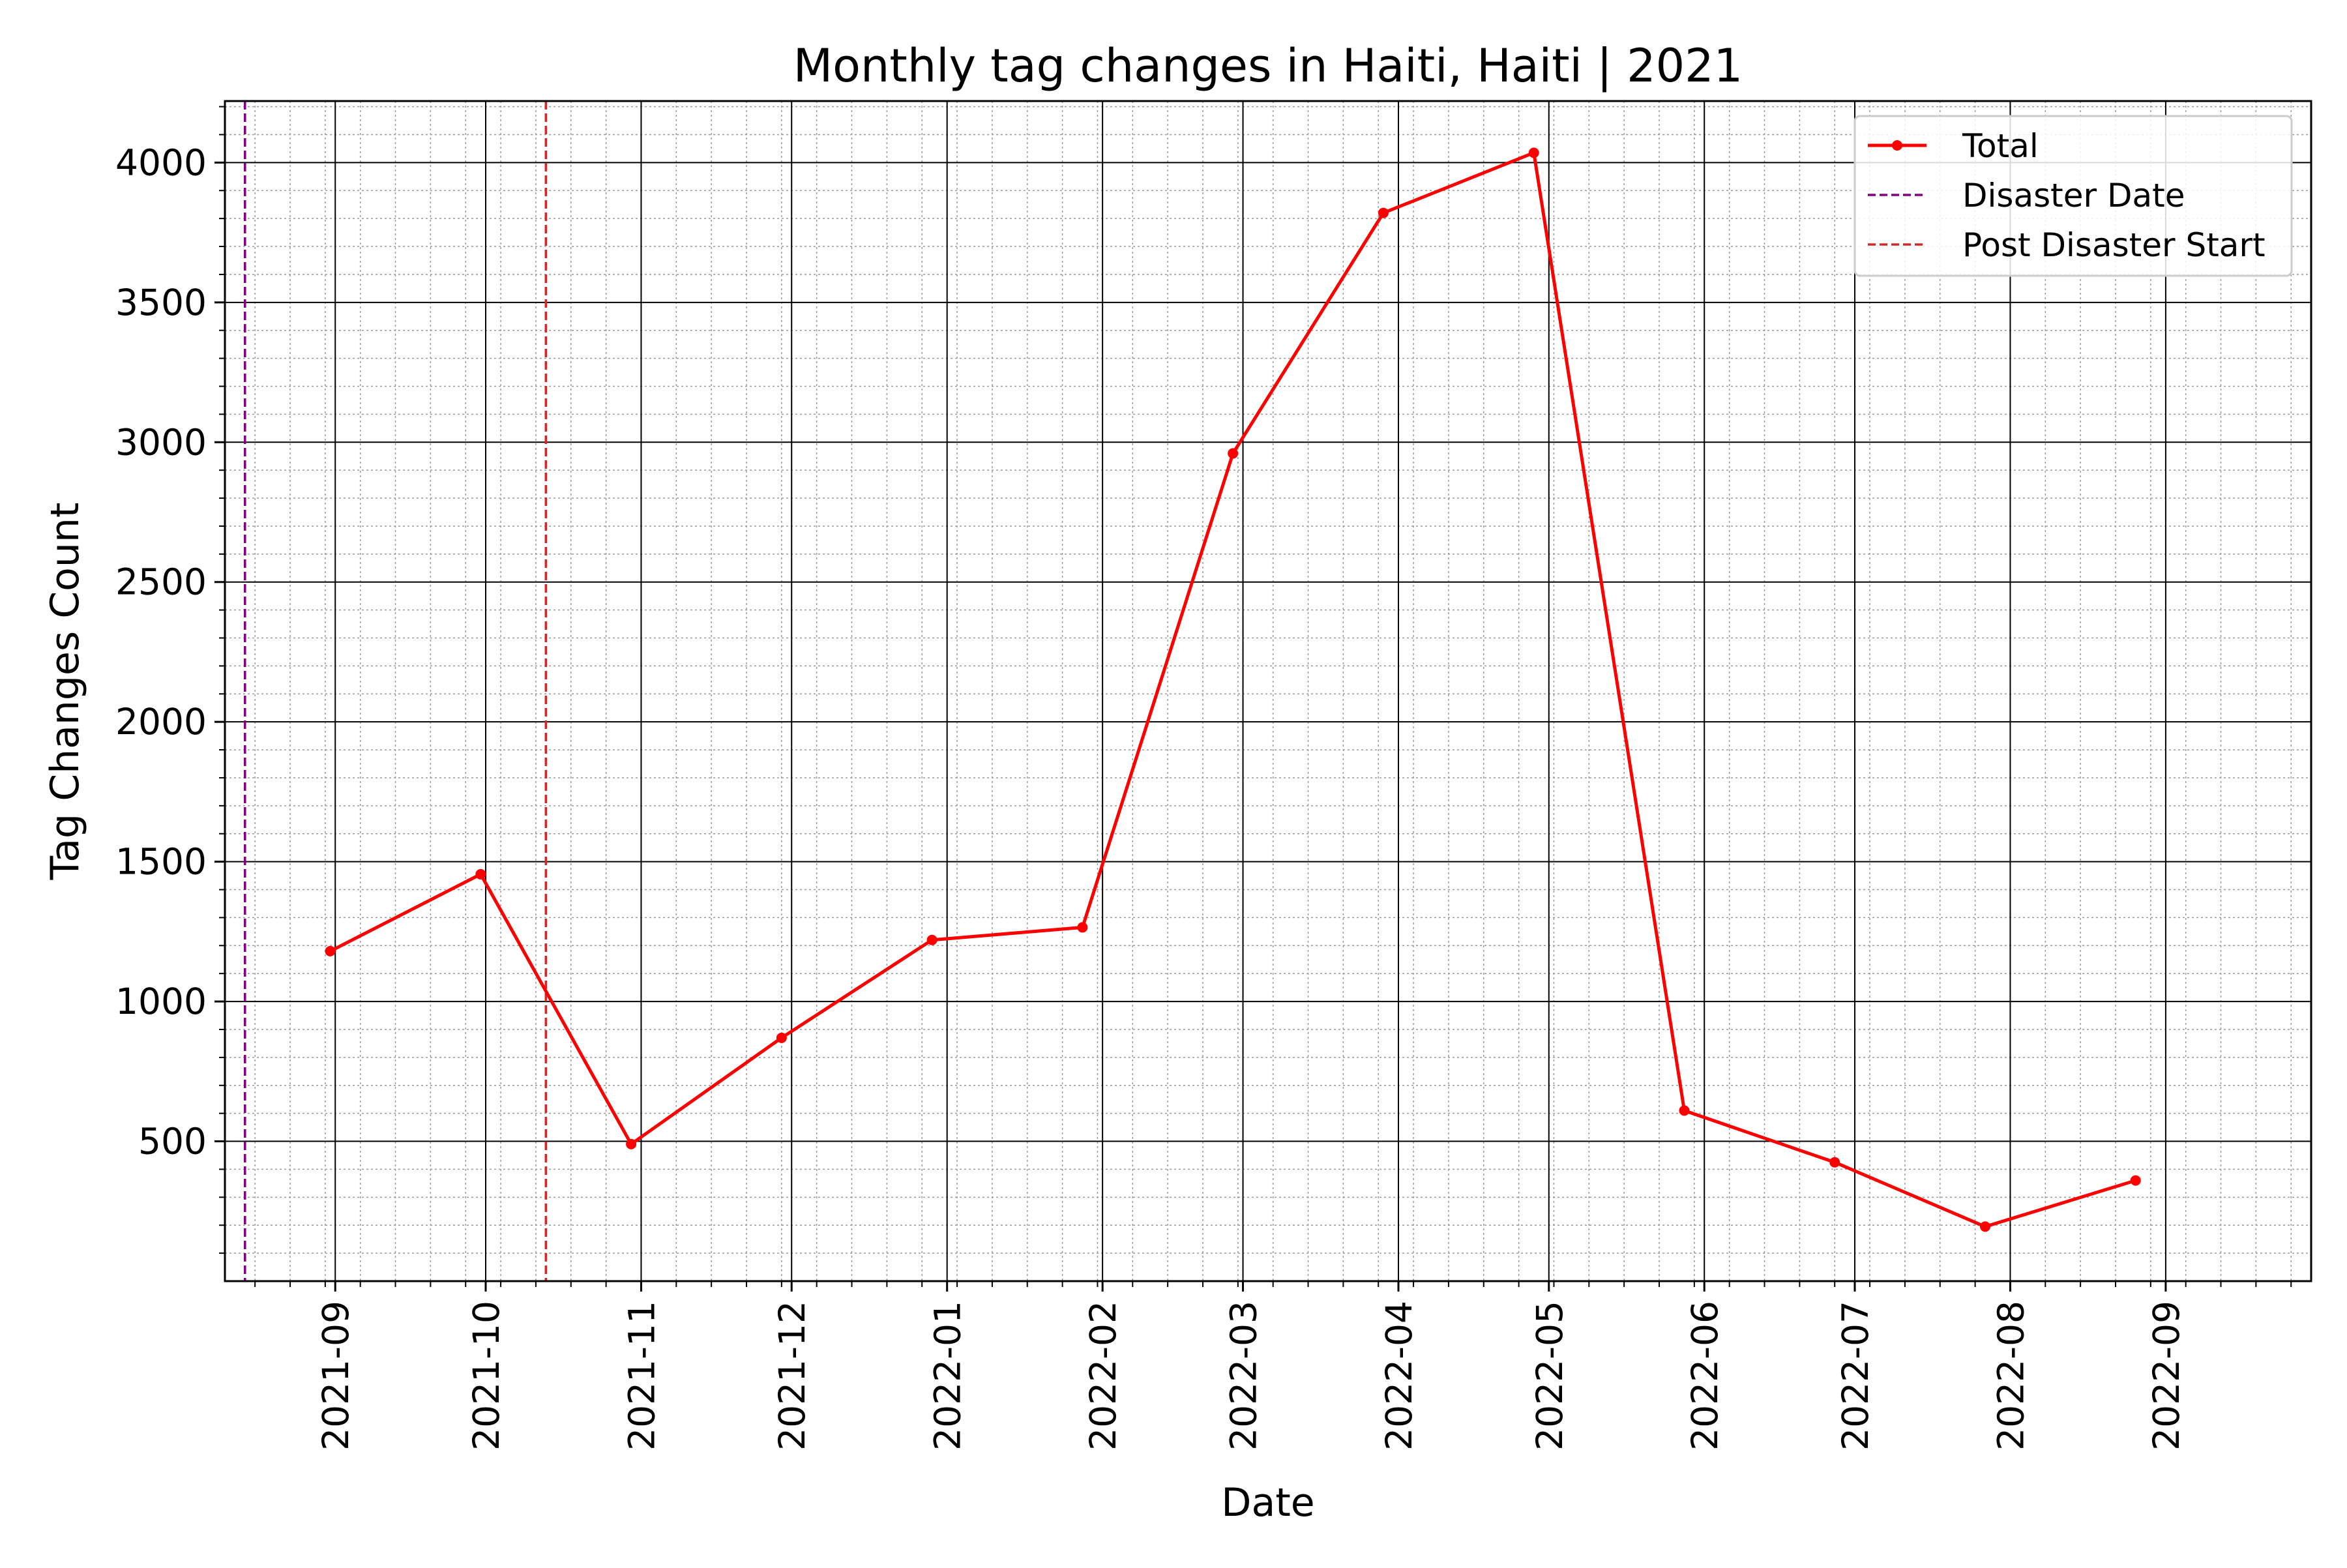  What do you see at coordinates (1855, 1376) in the screenshot?
I see `x-tick-label: 2022-07` at bounding box center [1855, 1376].